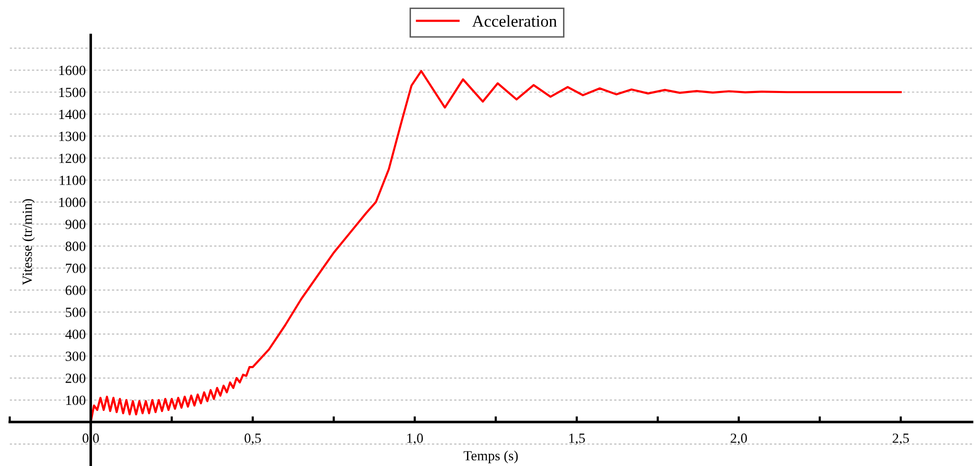  Describe the element at coordinates (415, 439) in the screenshot. I see `x-tick-label: 1,0` at that location.